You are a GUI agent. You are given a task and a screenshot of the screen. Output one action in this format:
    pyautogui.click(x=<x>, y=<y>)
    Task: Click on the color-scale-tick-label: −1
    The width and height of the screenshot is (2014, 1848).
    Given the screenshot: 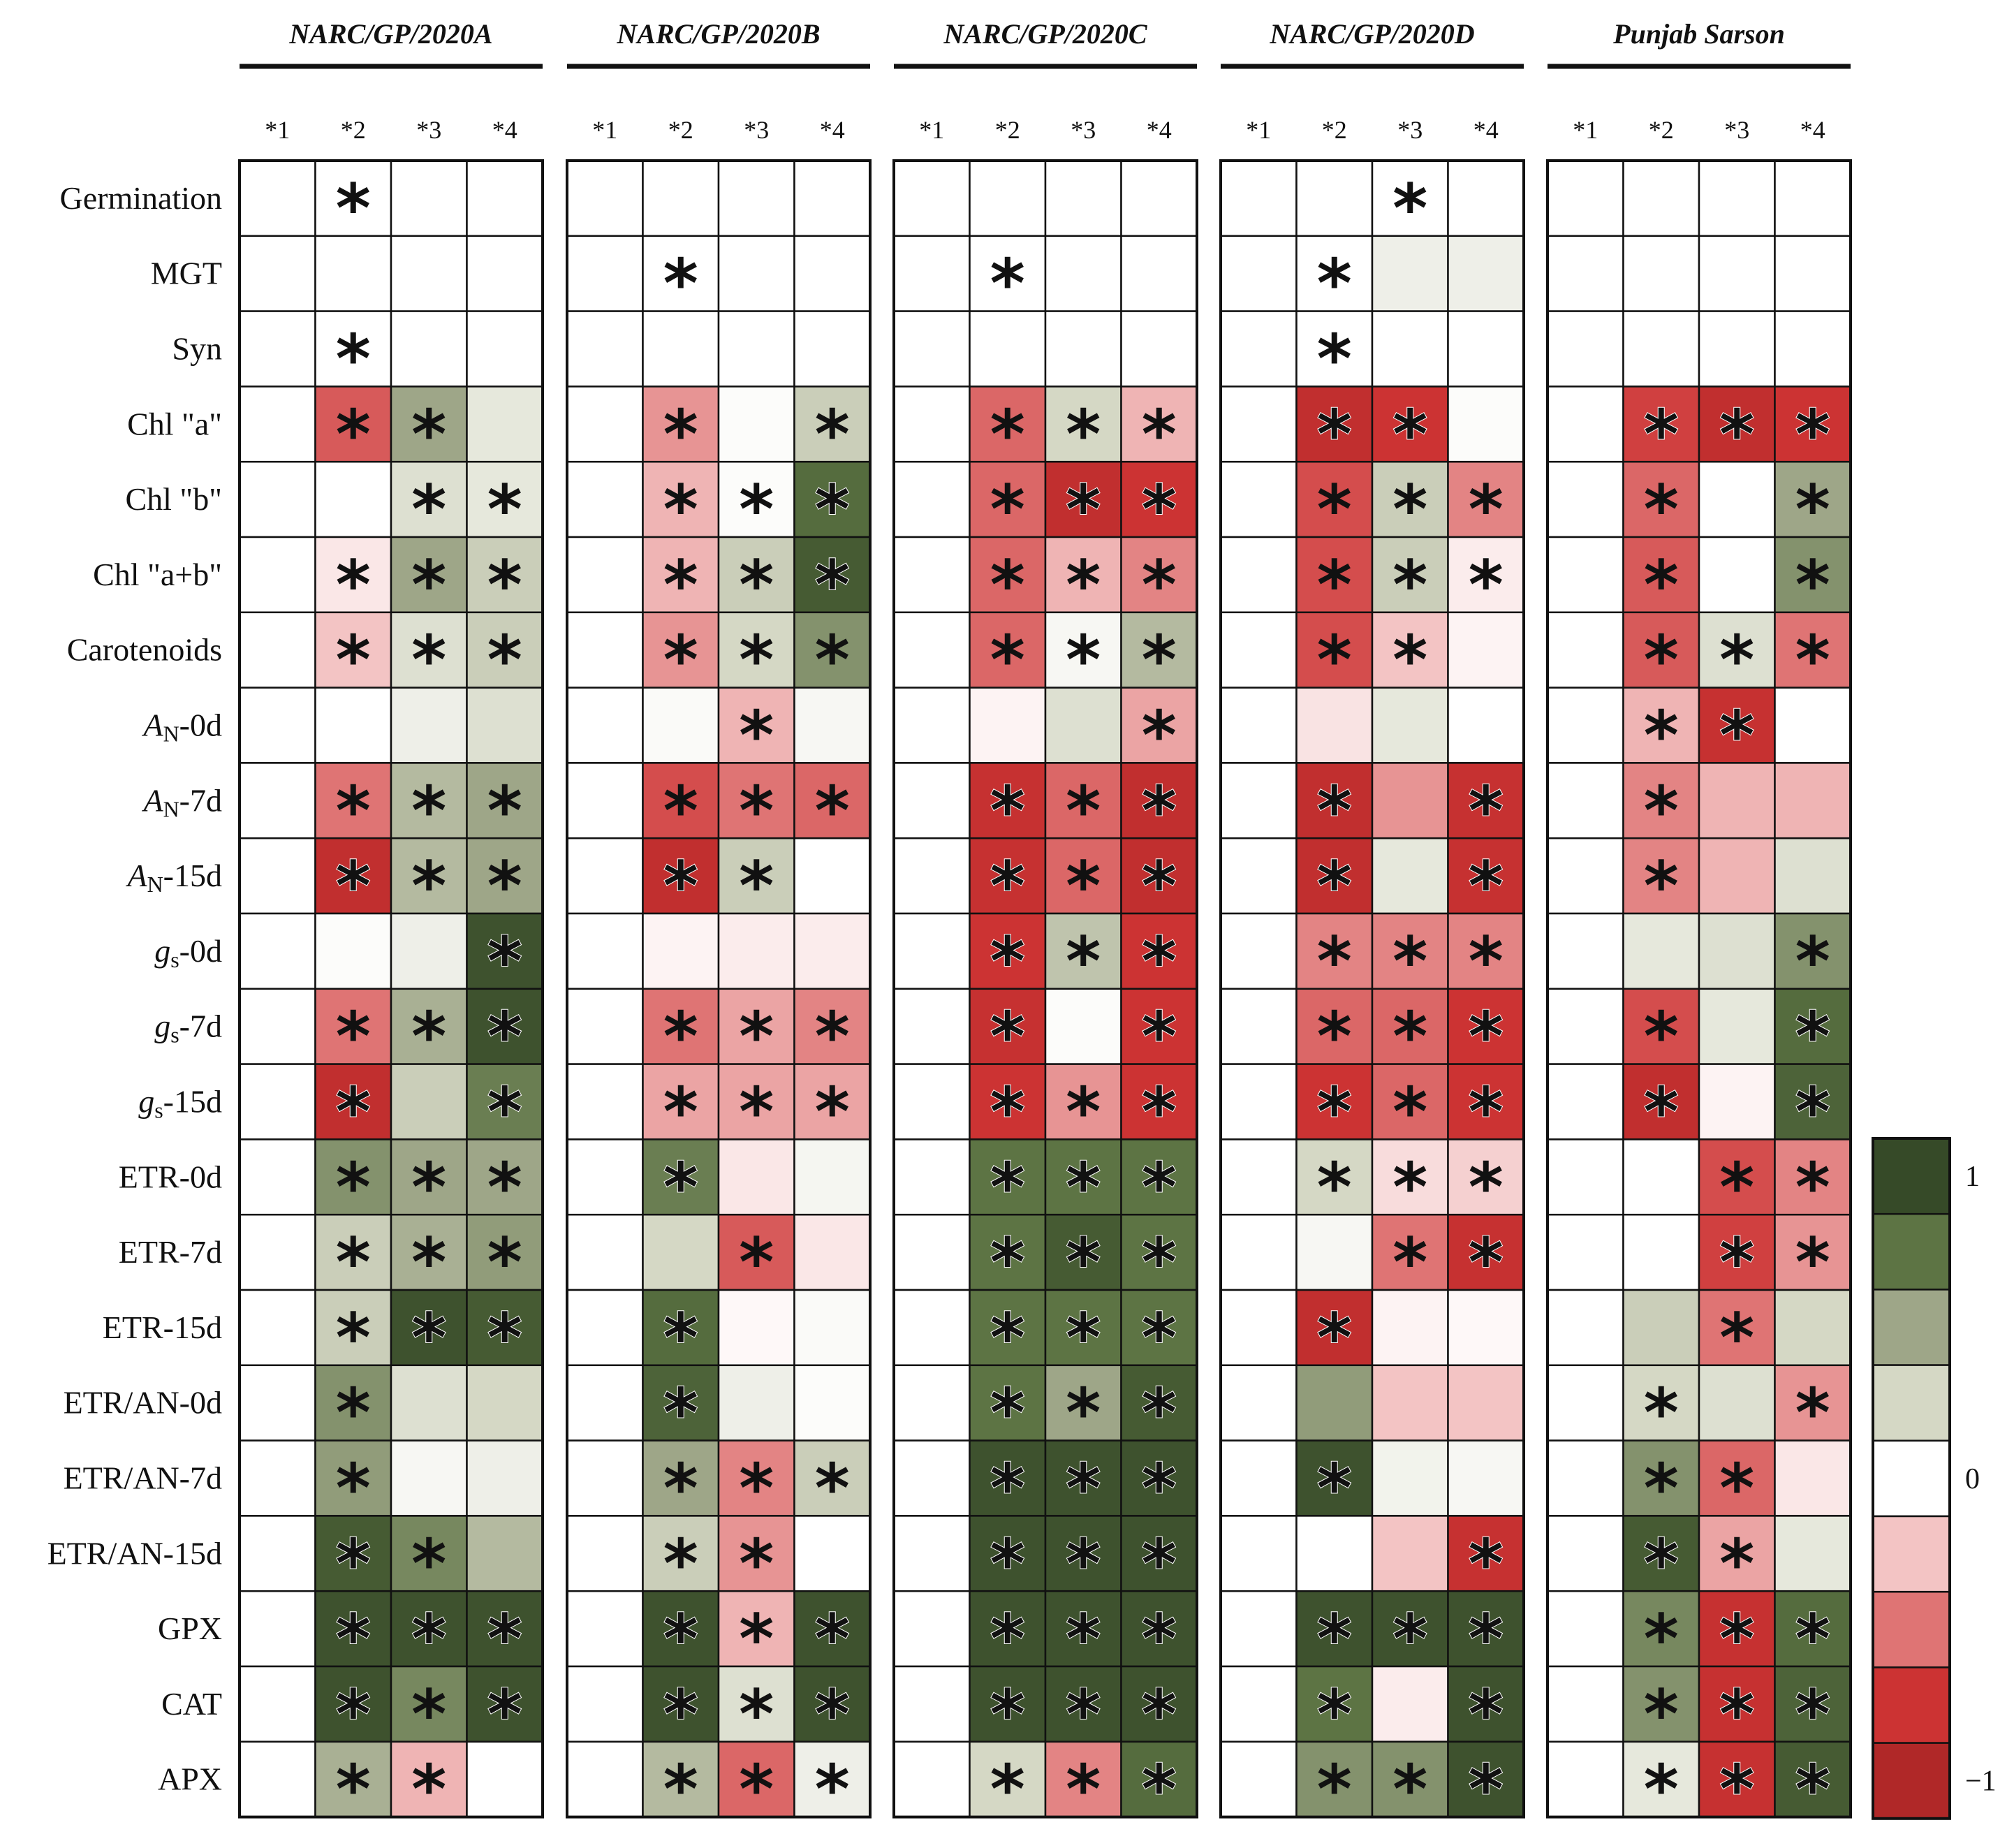 What is the action you would take?
    pyautogui.click(x=1981, y=1782)
    